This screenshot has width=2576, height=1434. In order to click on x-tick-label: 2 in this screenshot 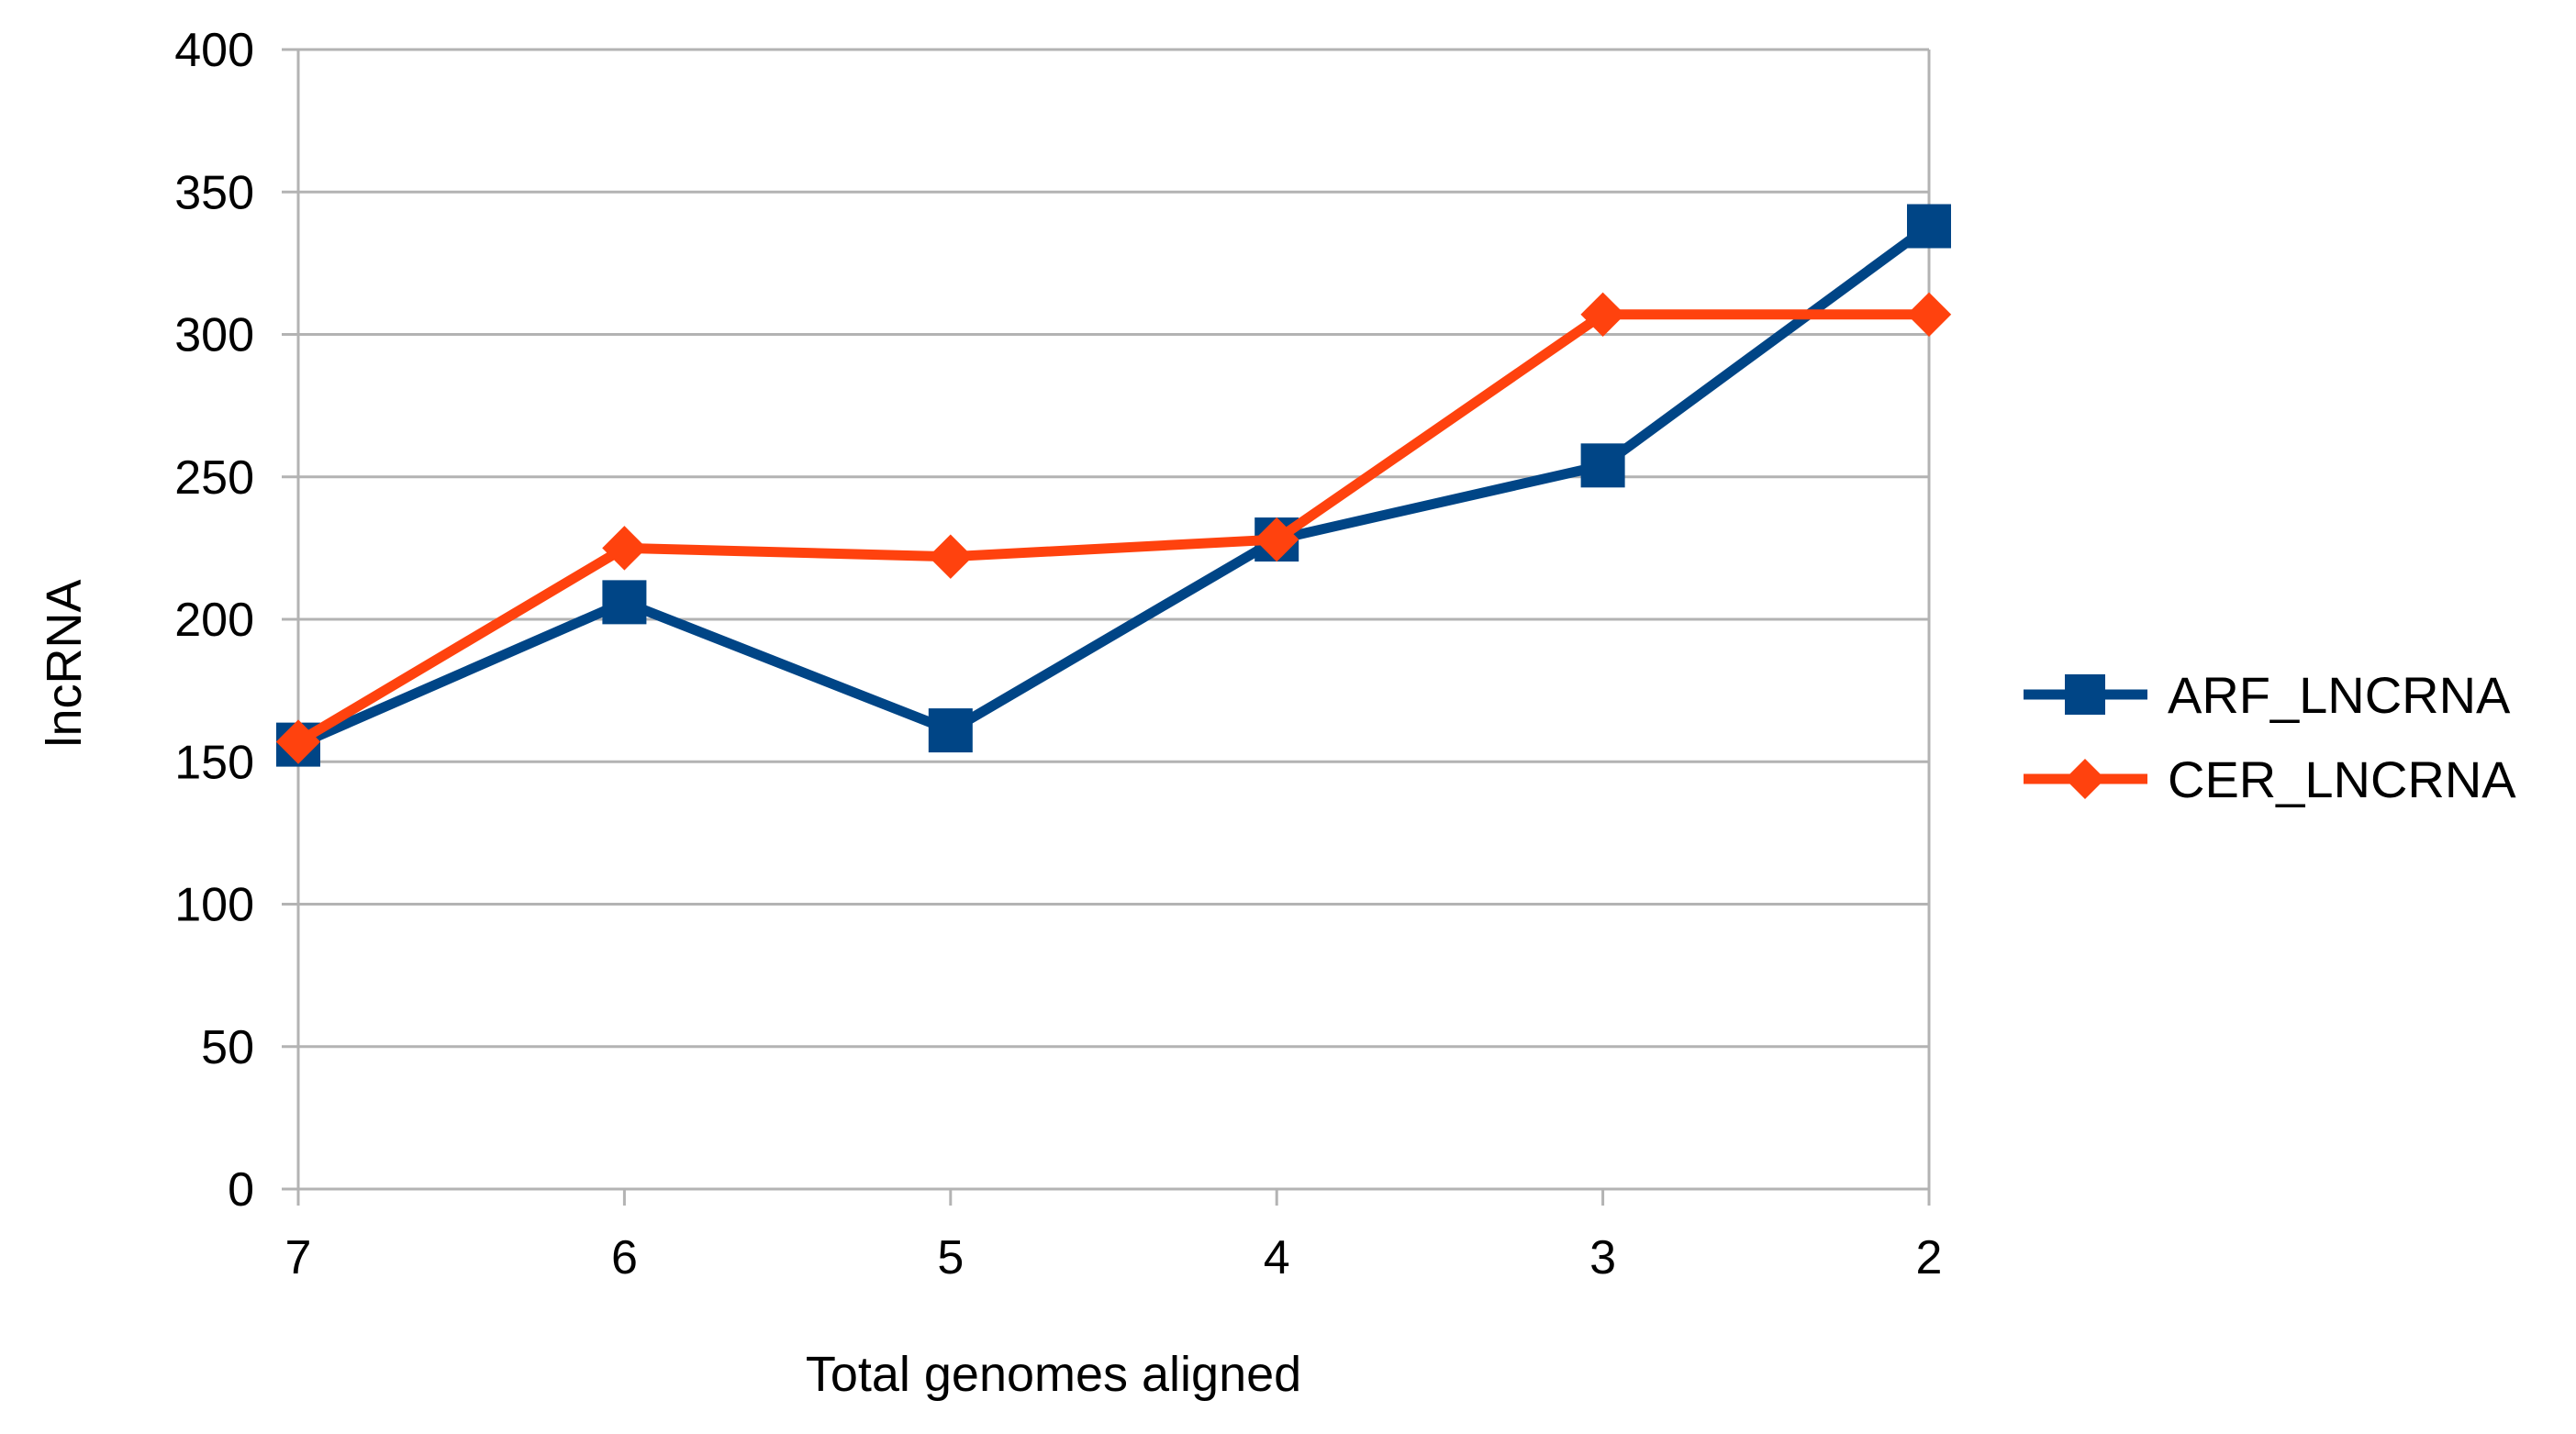, I will do `click(1930, 1257)`.